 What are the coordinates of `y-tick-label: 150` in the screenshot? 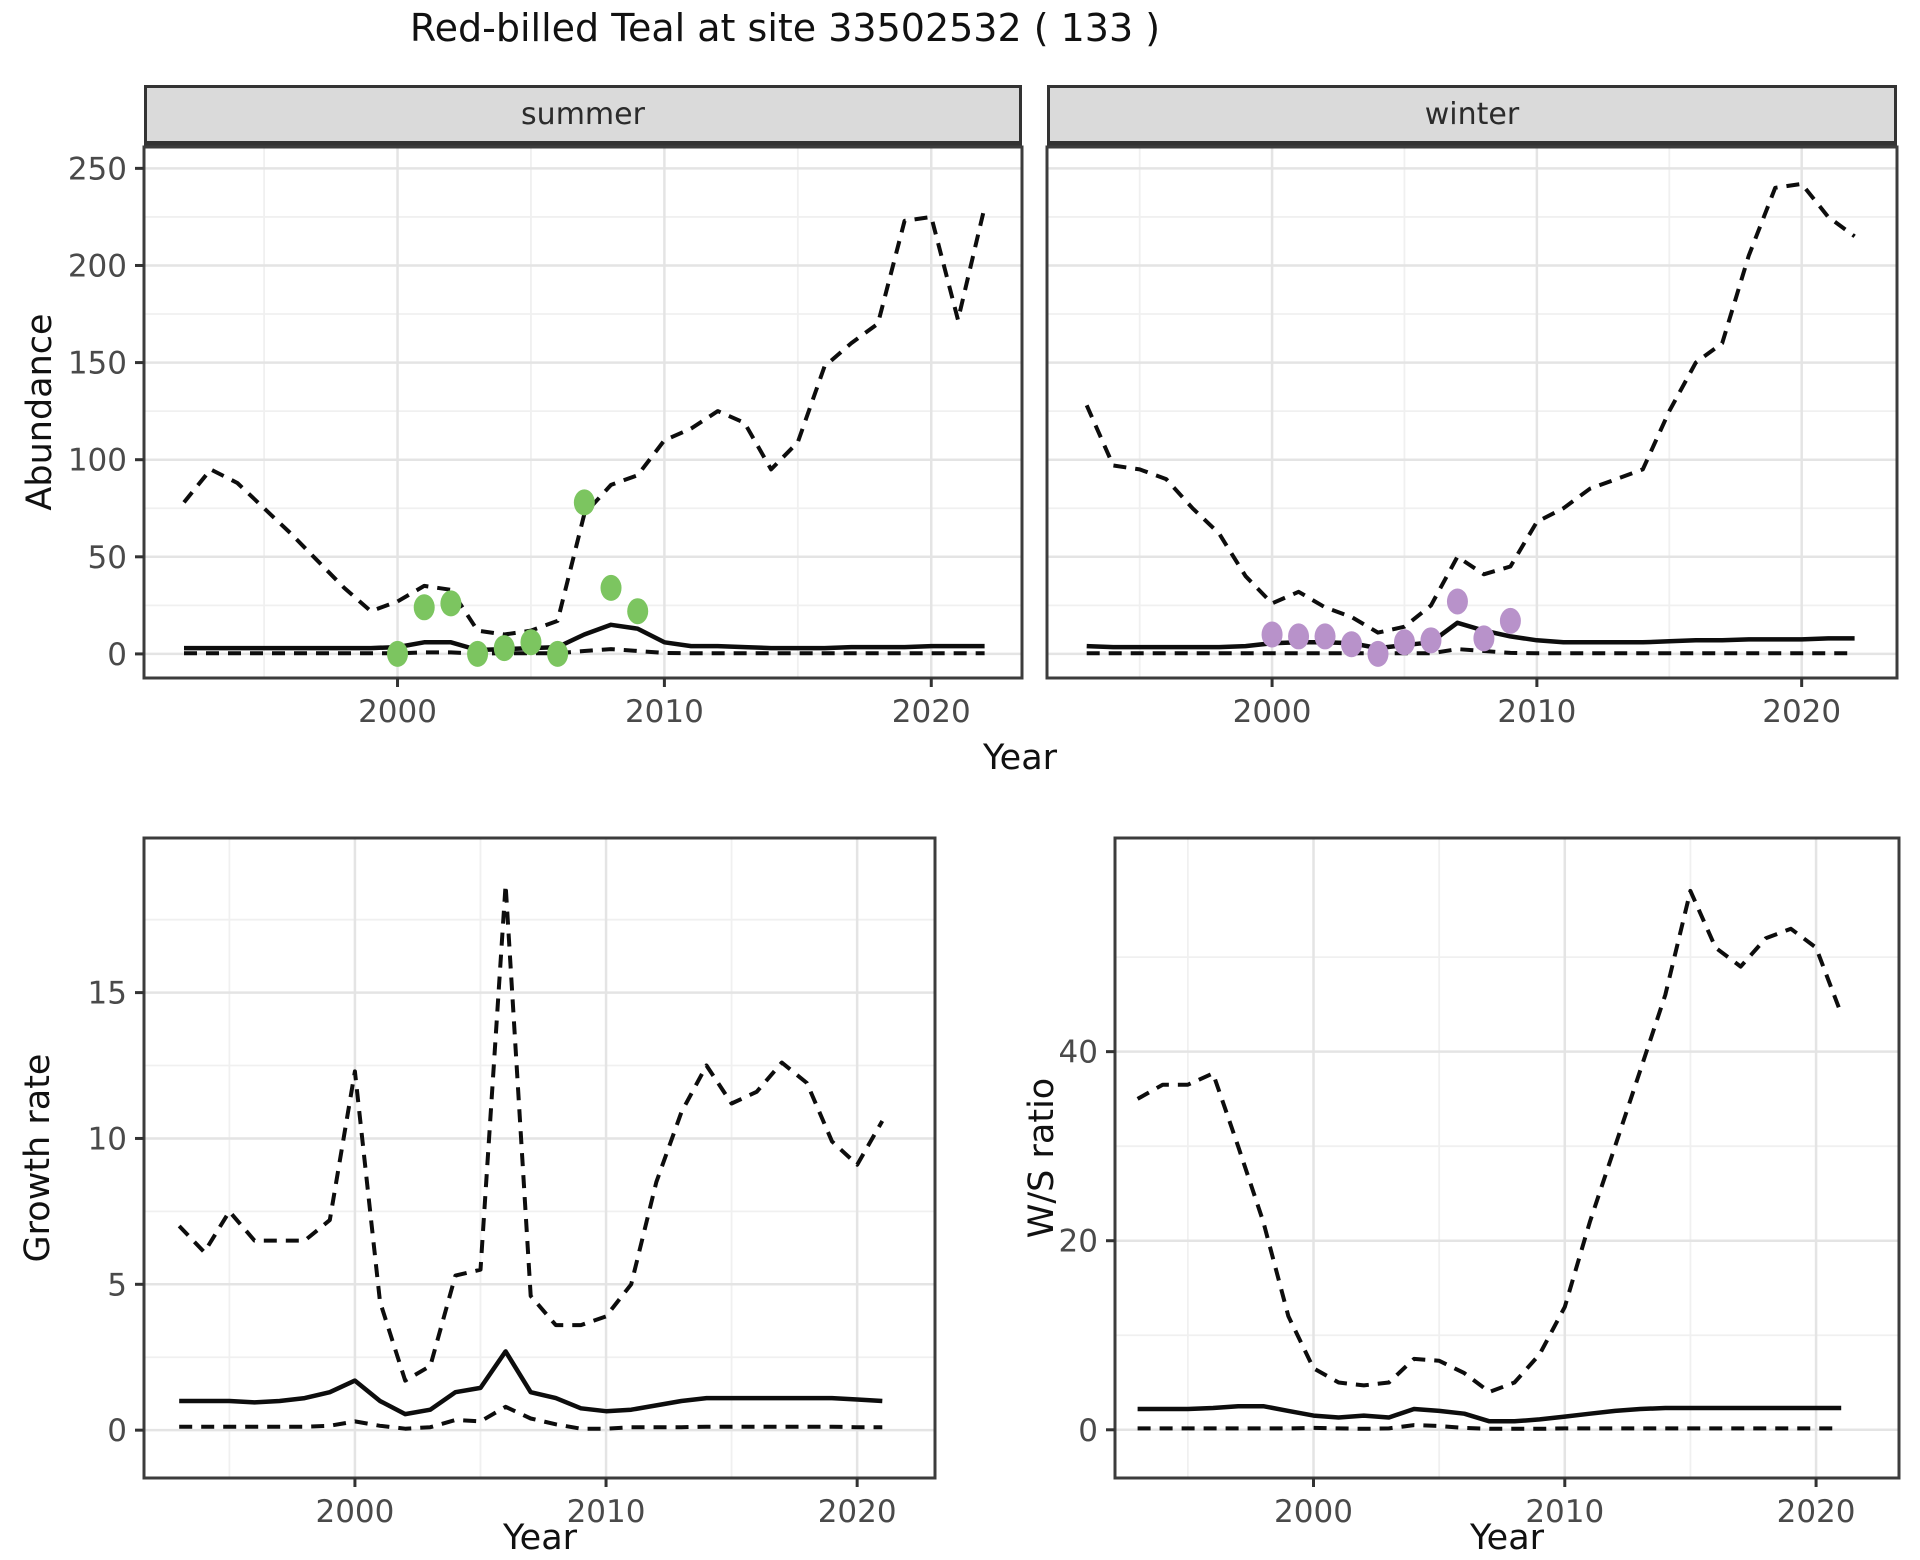 It's located at (97, 364).